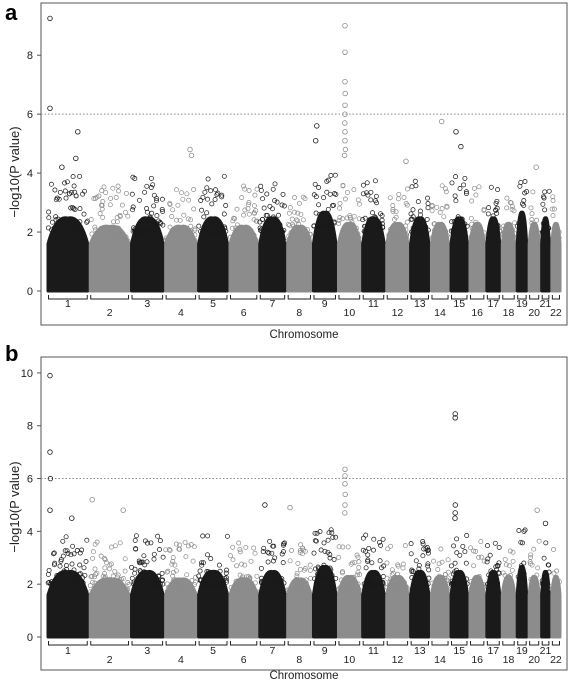  Describe the element at coordinates (522, 651) in the screenshot. I see `chromosome-label-19: 19` at that location.